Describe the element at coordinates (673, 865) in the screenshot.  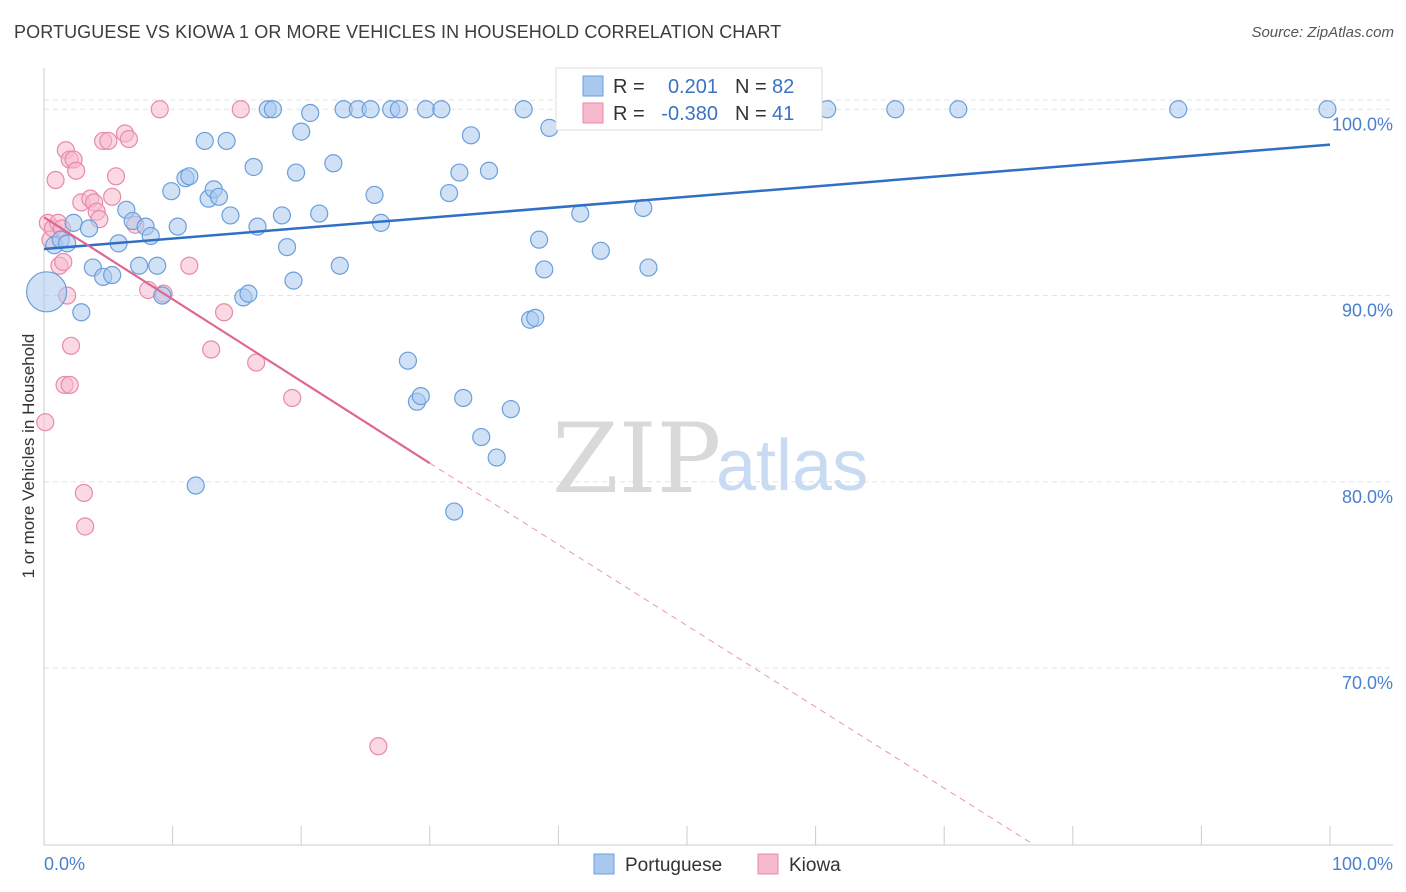
I see `series-legend-label-portuguese: Portuguese` at that location.